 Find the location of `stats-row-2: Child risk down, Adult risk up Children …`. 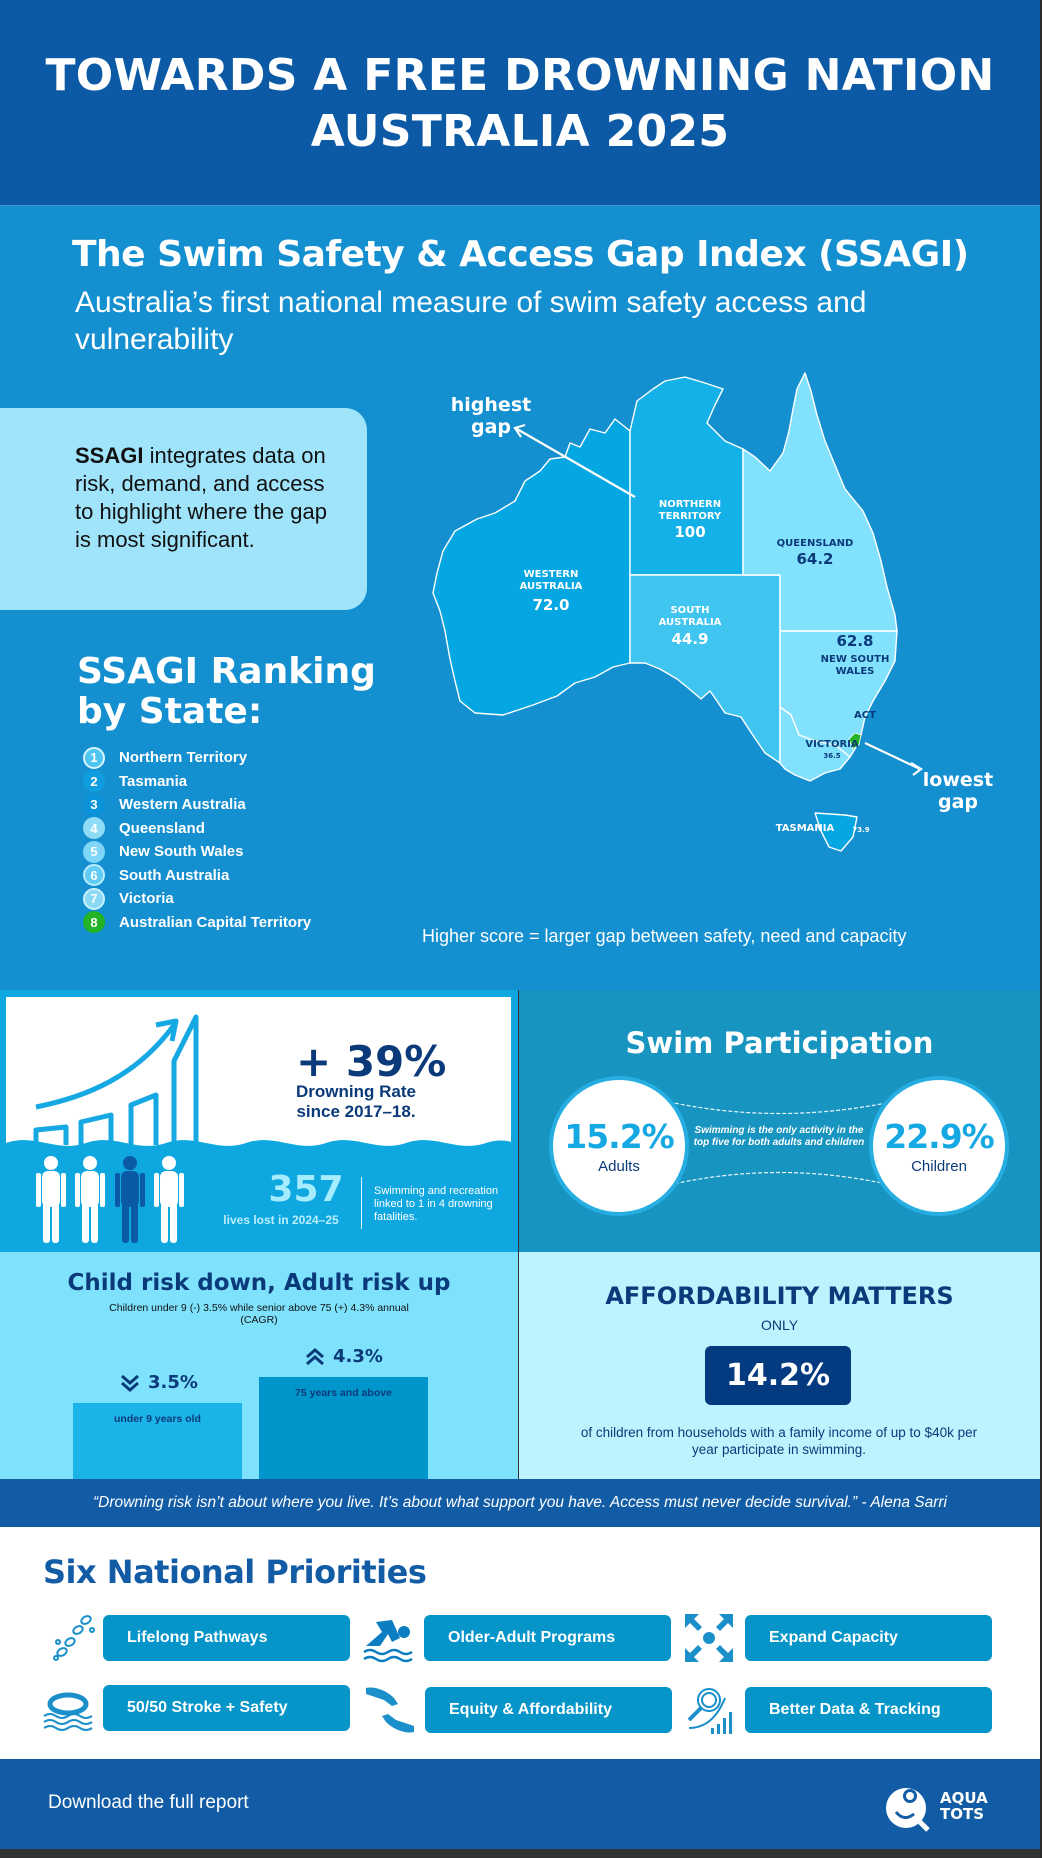

stats-row-2: Child risk down, Adult risk up Children … is located at coordinates (520, 1365).